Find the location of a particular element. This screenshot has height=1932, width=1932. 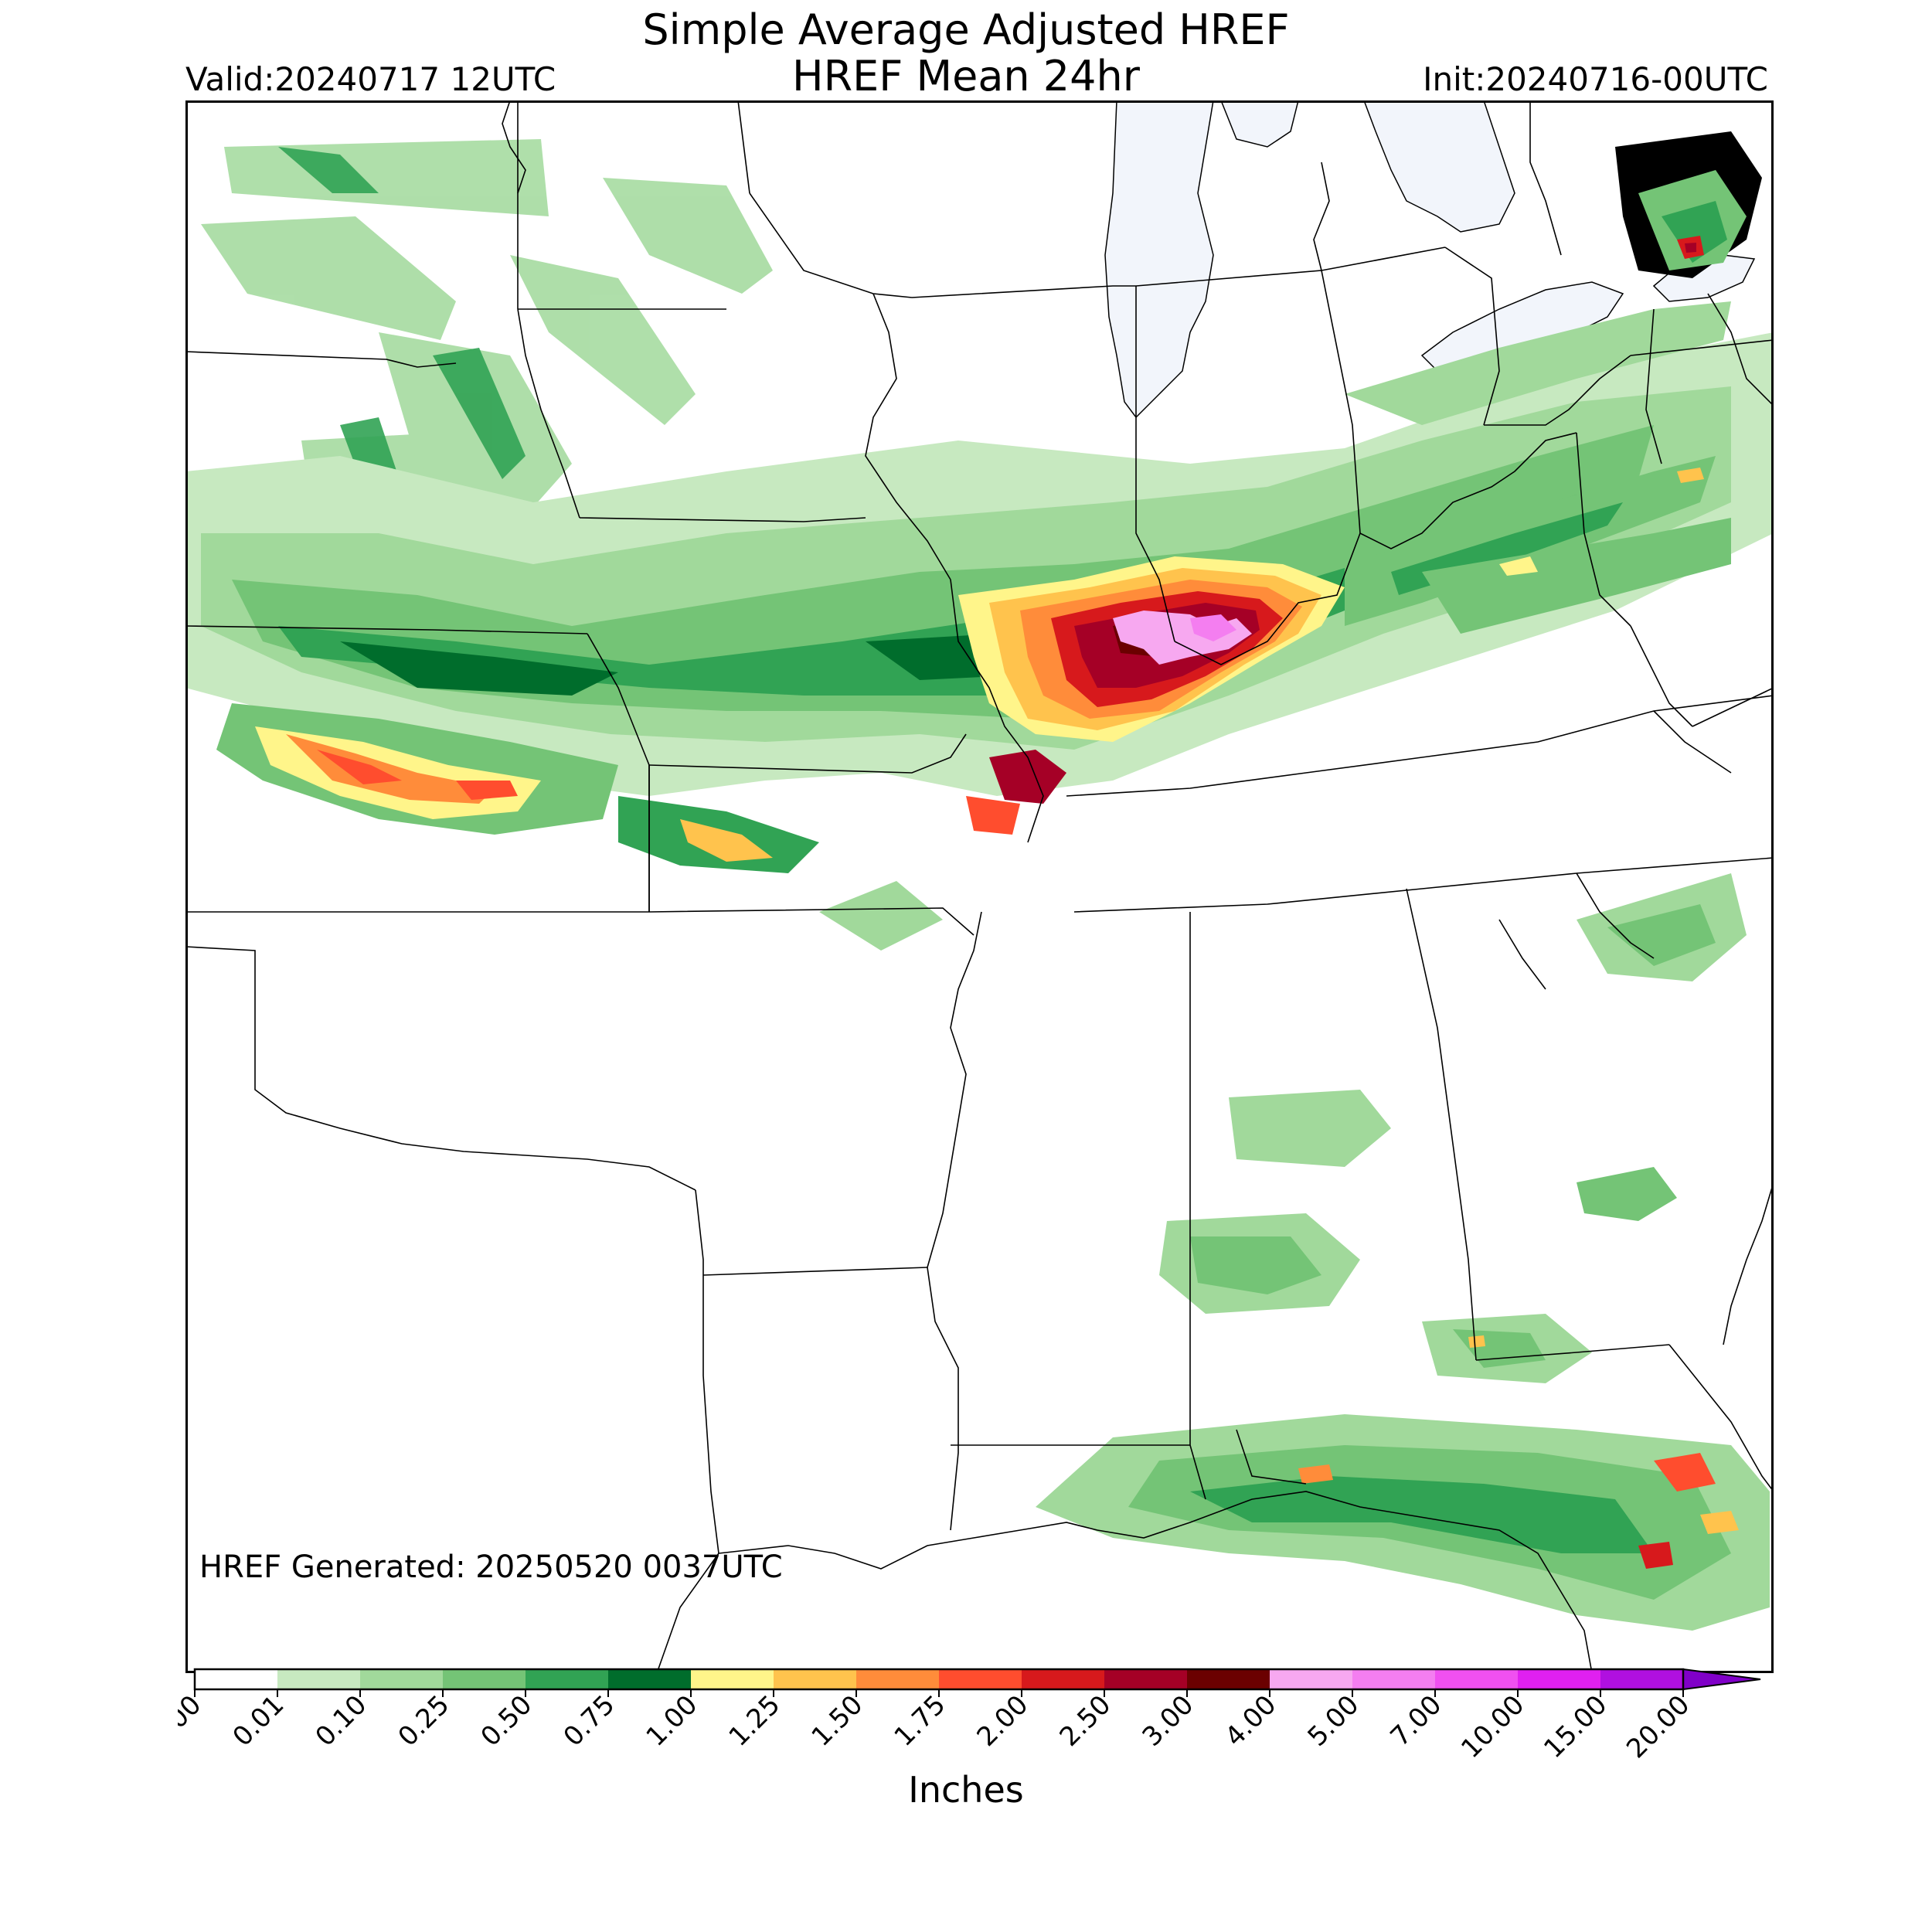

colorbar-tick-label: 0.00 is located at coordinates (192, 1721).